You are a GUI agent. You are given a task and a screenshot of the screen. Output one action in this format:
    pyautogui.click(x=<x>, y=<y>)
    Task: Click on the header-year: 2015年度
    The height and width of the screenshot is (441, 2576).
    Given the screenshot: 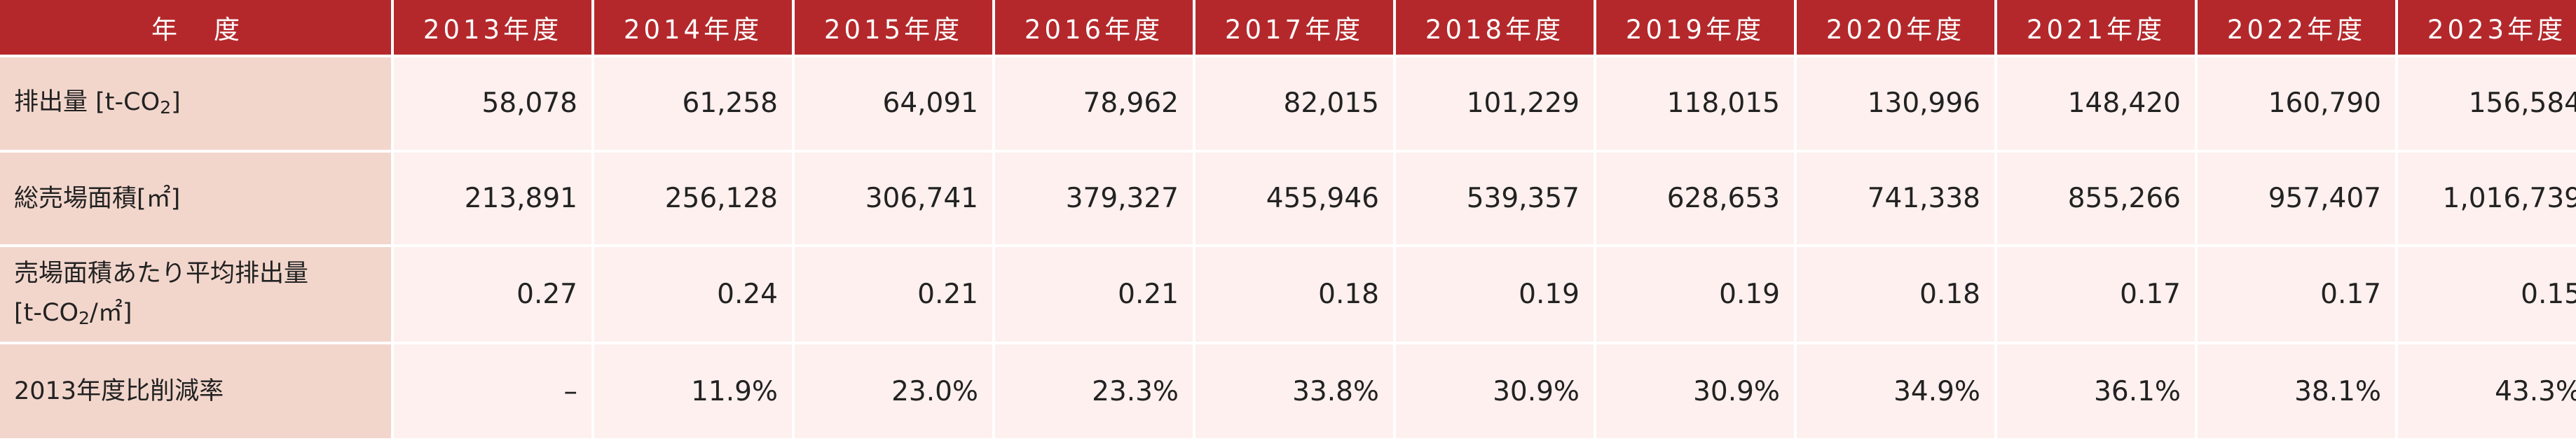 What is the action you would take?
    pyautogui.click(x=893, y=27)
    